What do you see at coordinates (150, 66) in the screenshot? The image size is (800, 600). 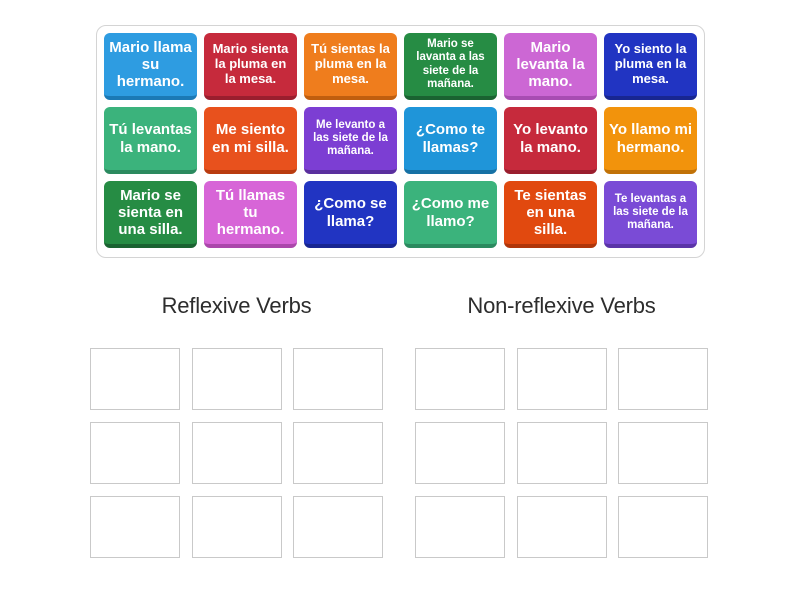 I see `word-tile: Mario llama su hermano.` at bounding box center [150, 66].